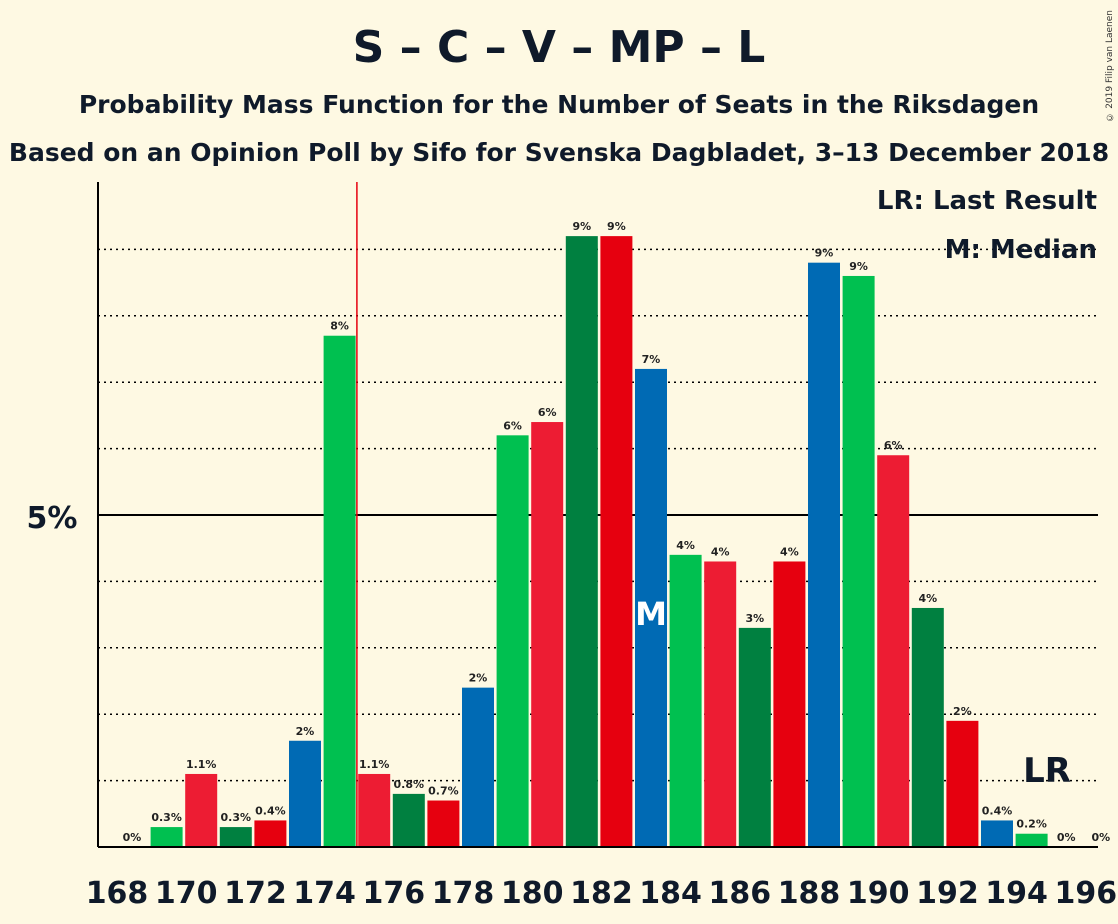 This screenshot has width=1118, height=924. What do you see at coordinates (927, 598) in the screenshot?
I see `value-label-seat-191: 4%` at bounding box center [927, 598].